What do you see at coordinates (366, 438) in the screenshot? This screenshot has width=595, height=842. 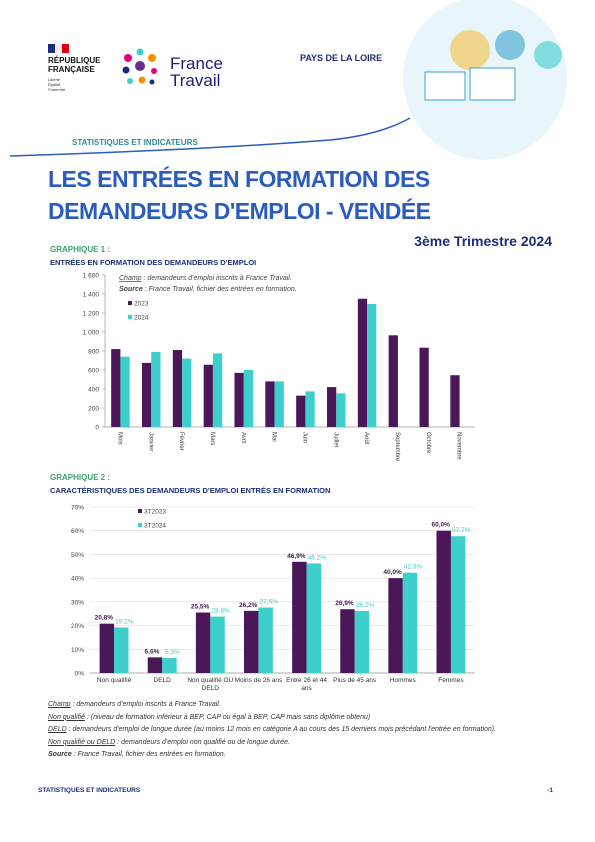 I see `x-tick-label: Août` at bounding box center [366, 438].